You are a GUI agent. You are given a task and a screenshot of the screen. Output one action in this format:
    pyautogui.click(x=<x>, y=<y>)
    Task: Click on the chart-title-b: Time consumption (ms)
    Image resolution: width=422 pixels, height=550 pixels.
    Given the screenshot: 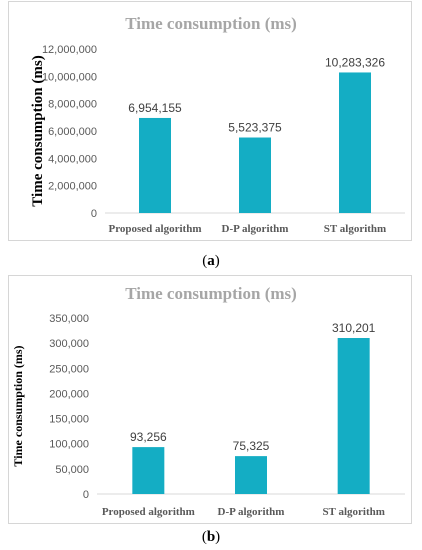 What is the action you would take?
    pyautogui.click(x=211, y=293)
    